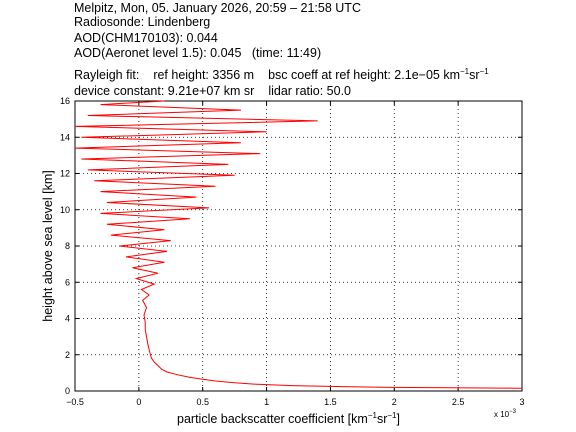 This screenshot has width=576, height=432. What do you see at coordinates (521, 402) in the screenshot?
I see `x-tick-label: 3` at bounding box center [521, 402].